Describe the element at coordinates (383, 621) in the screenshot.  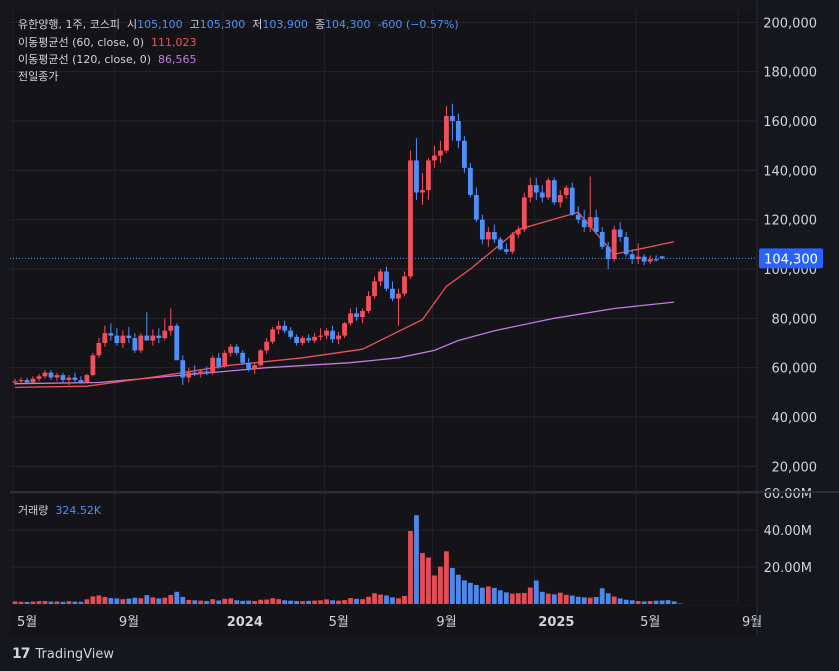
I see `time-axis-pane` at that location.